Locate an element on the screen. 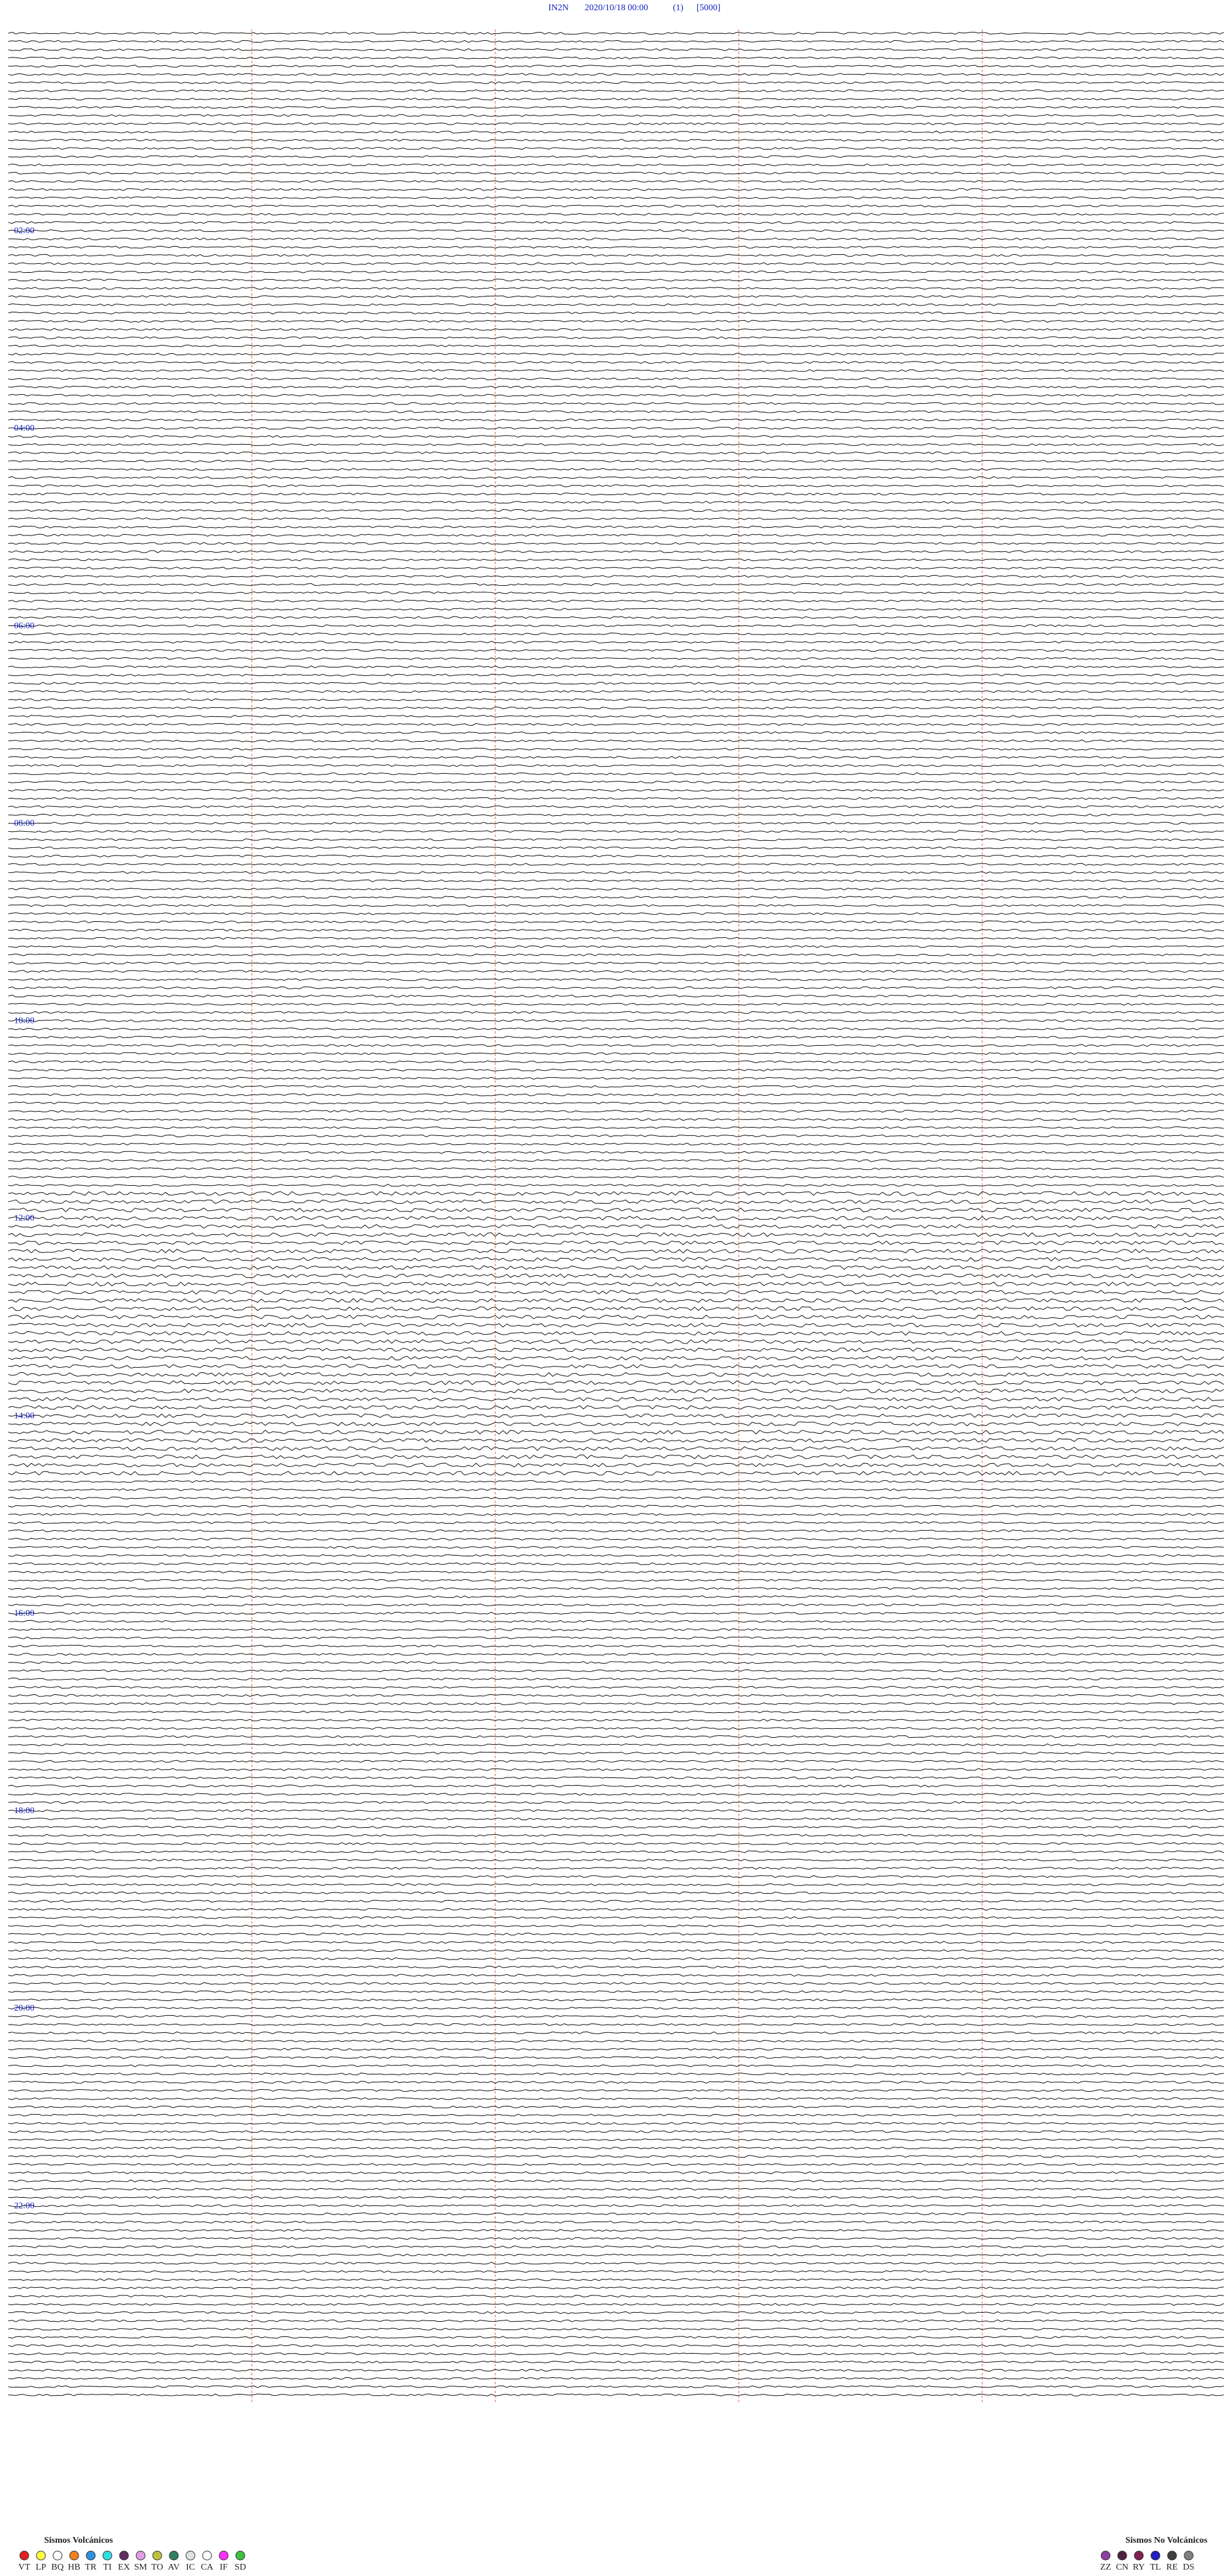 The image size is (1227, 2576). time-label: 16:00 is located at coordinates (24, 1613).